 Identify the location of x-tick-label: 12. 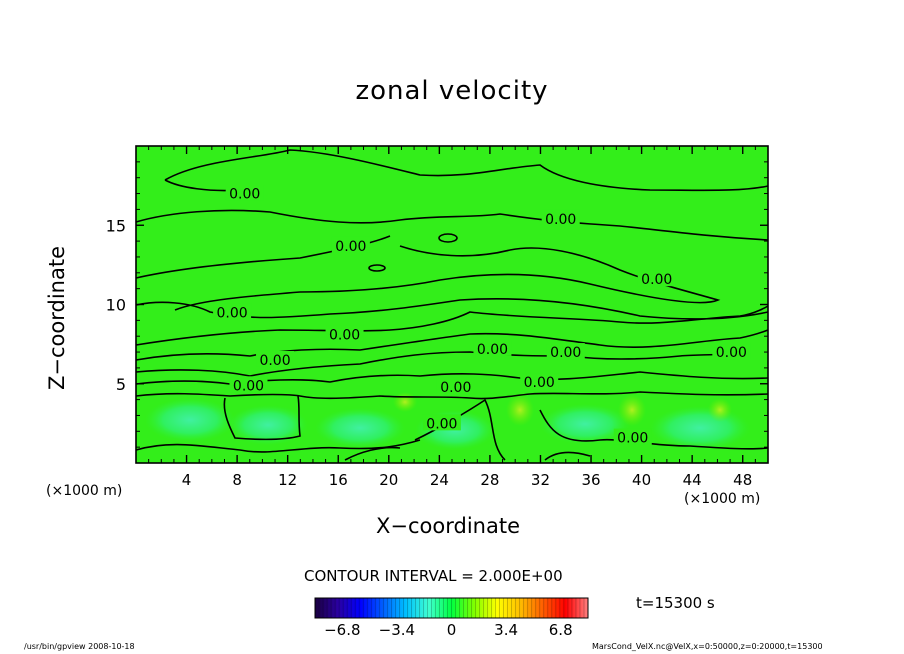
(287, 480).